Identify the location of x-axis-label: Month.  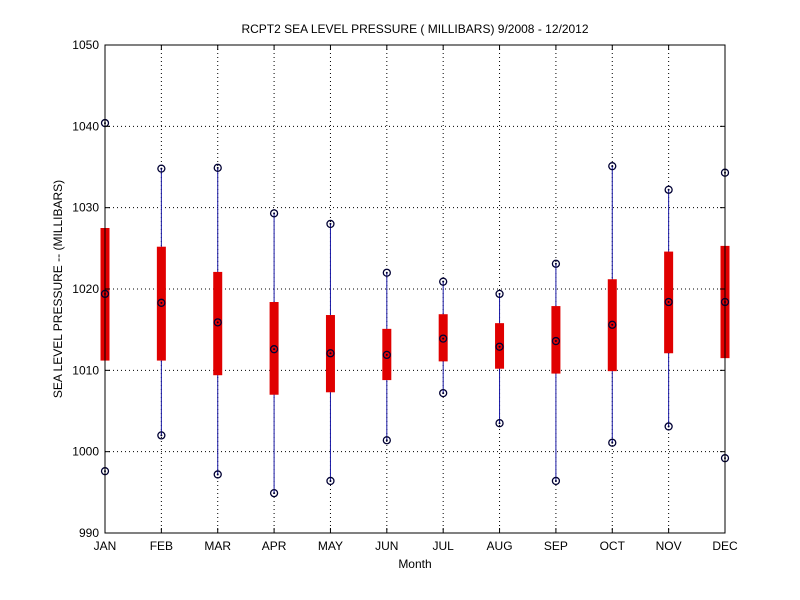
(414, 564).